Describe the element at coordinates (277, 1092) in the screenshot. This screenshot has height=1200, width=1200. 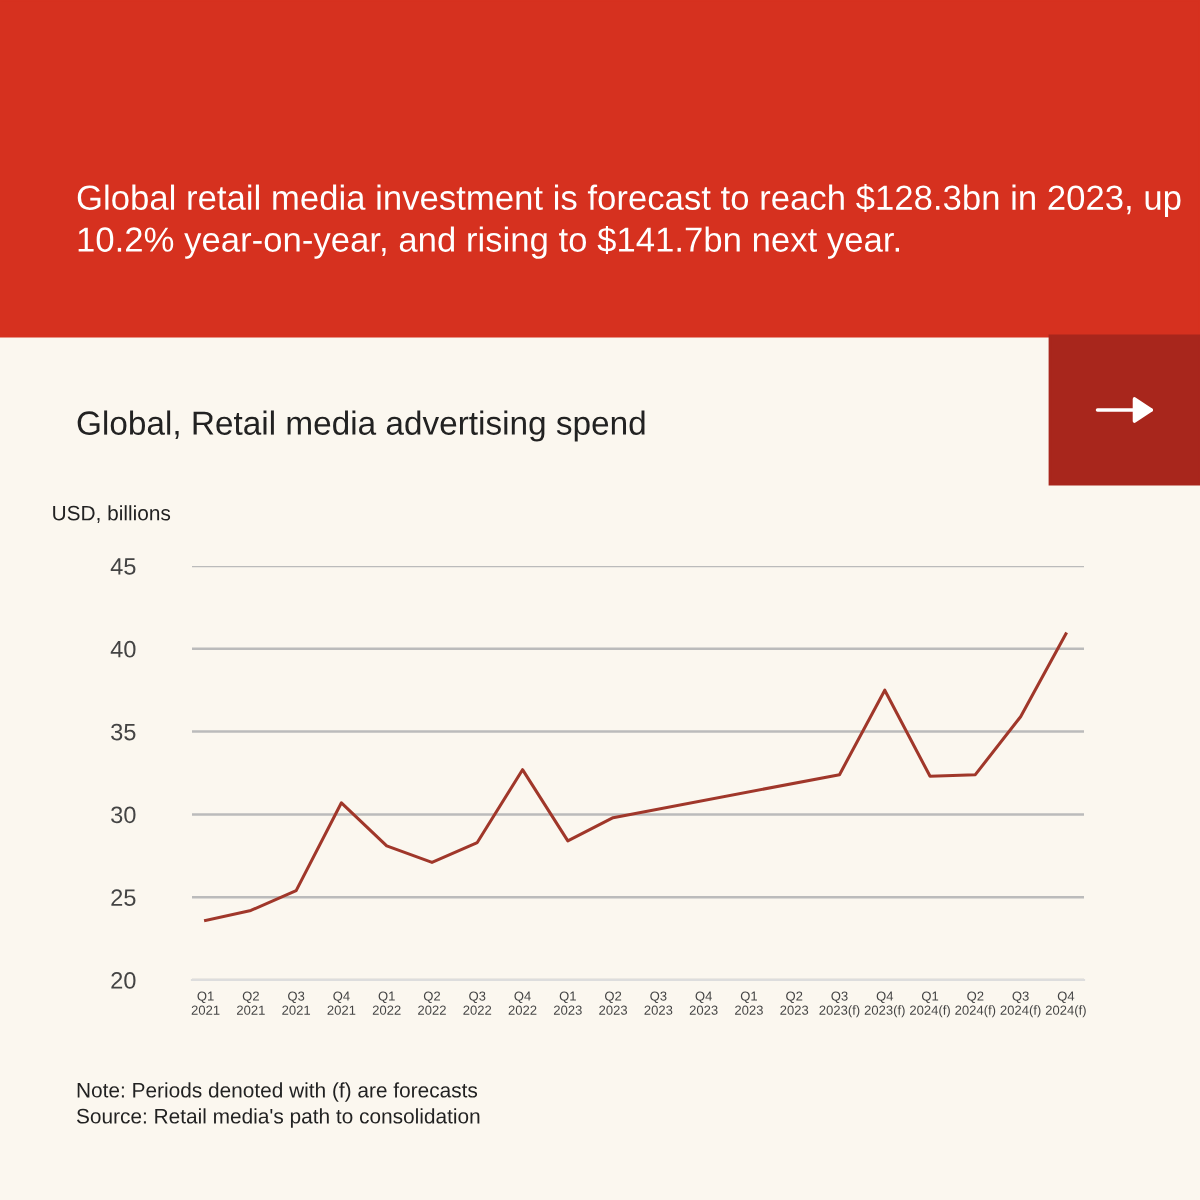
I see `text: Note: Periods denoted with (f) are forecasts` at that location.